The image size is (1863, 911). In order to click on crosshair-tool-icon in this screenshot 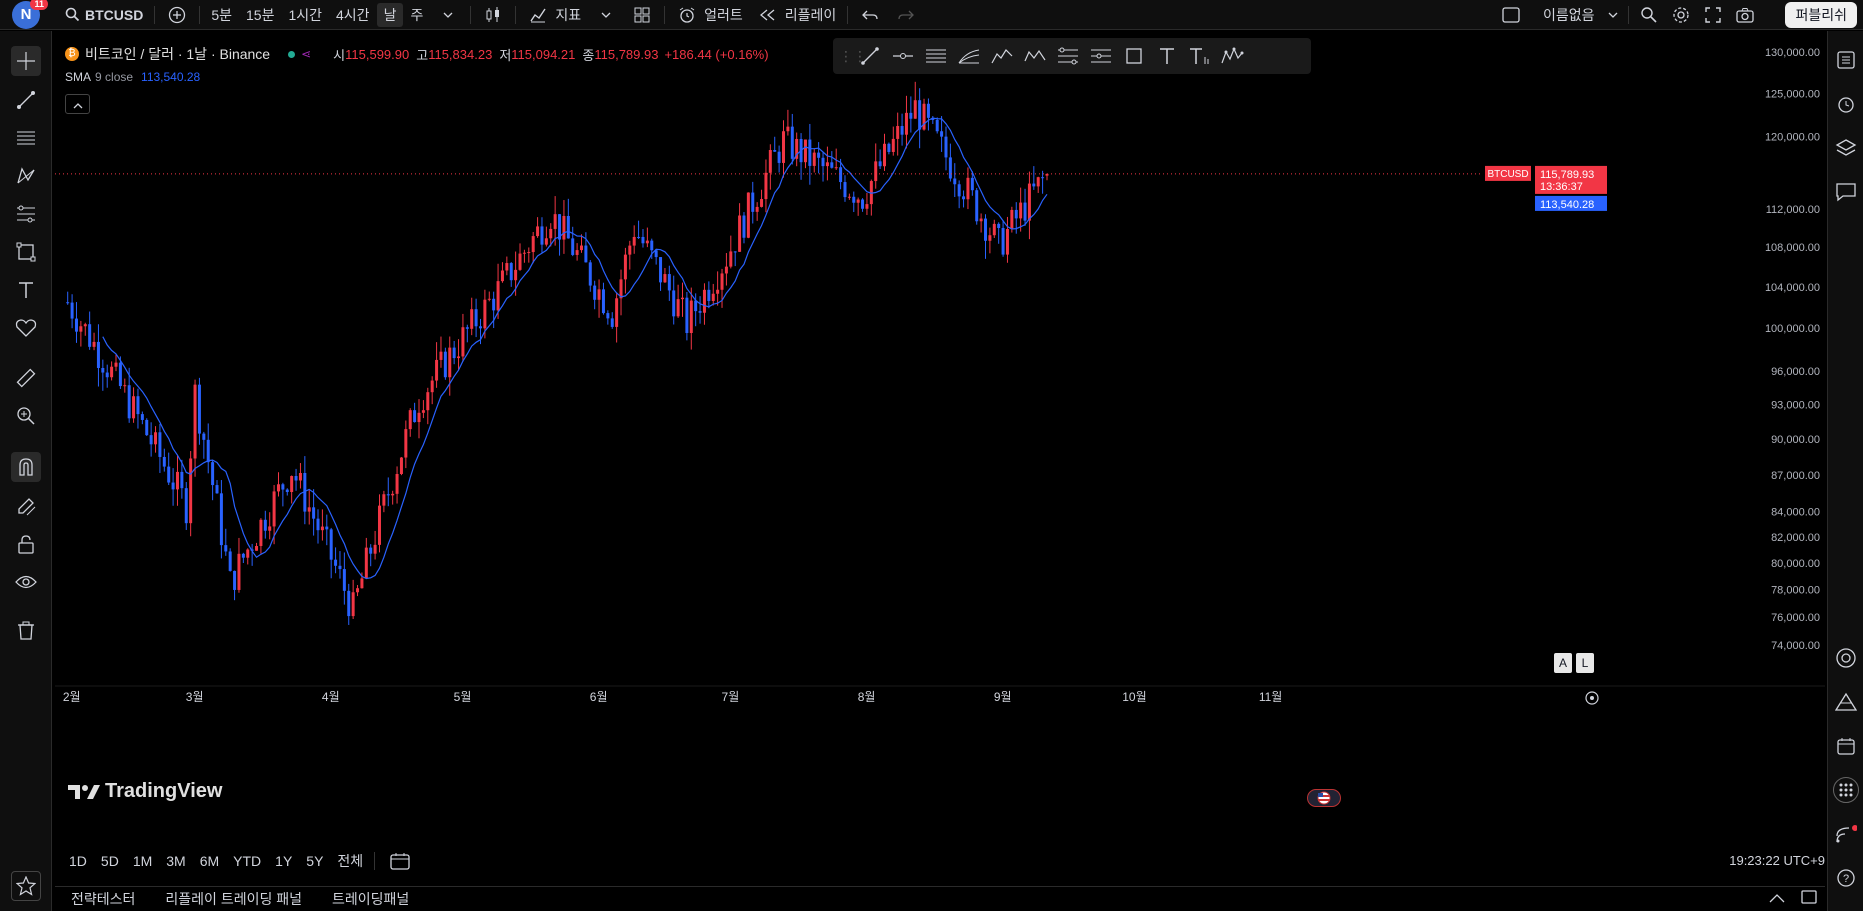, I will do `click(26, 61)`.